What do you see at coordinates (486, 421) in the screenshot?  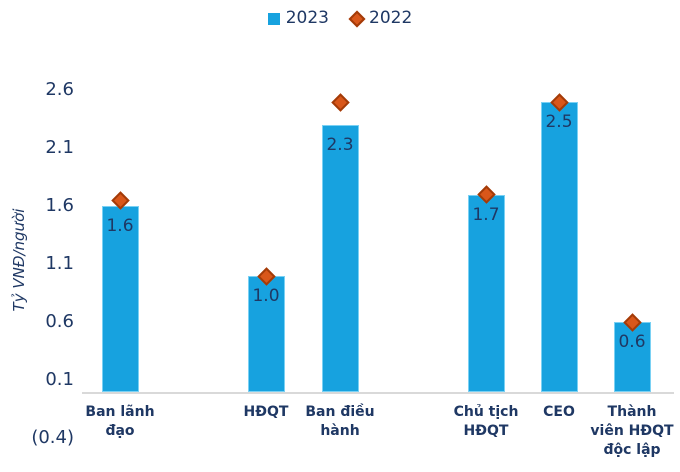 I see `x-category-label: Chủ tịch HĐQT` at bounding box center [486, 421].